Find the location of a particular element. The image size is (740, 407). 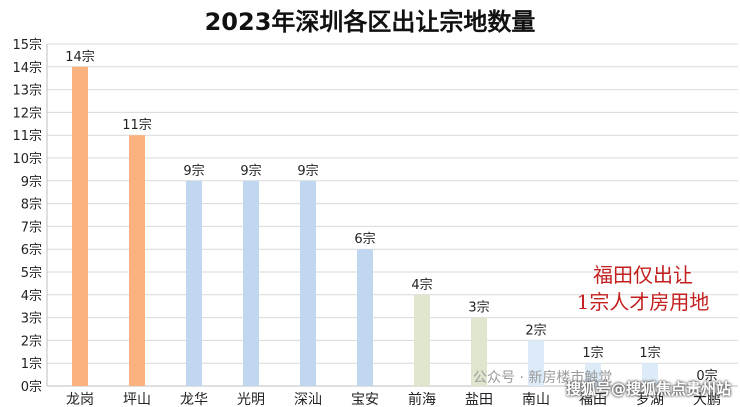

x-category-label: 大鹏 is located at coordinates (707, 399).